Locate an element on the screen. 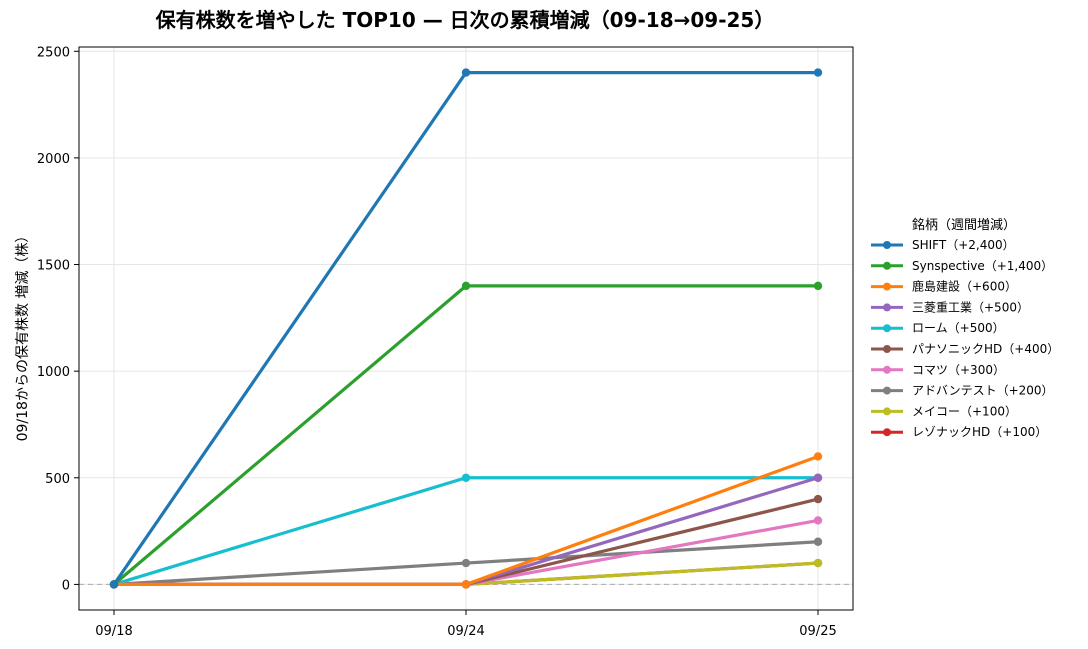 The width and height of the screenshot is (1088, 649). legend-label: SHIFT（+2,400） is located at coordinates (963, 245).